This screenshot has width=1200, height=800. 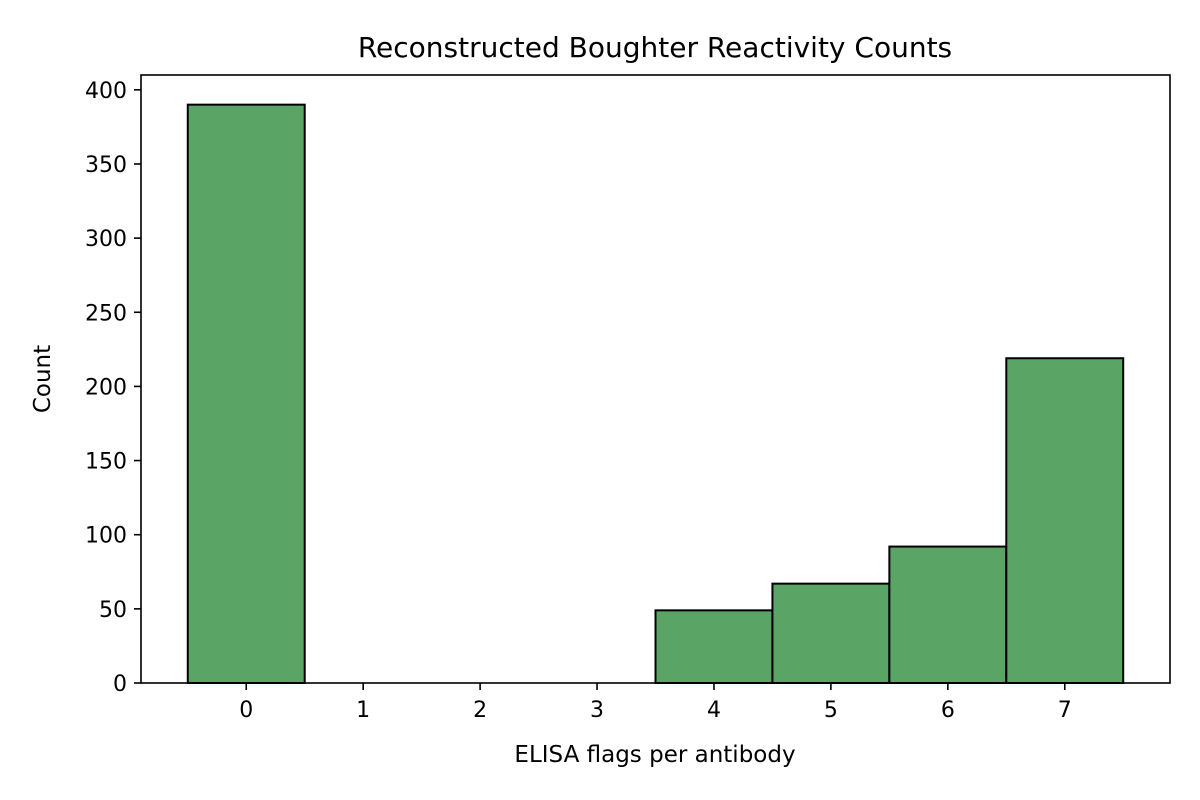 What do you see at coordinates (106, 165) in the screenshot?
I see `y-tick-label-350: 350` at bounding box center [106, 165].